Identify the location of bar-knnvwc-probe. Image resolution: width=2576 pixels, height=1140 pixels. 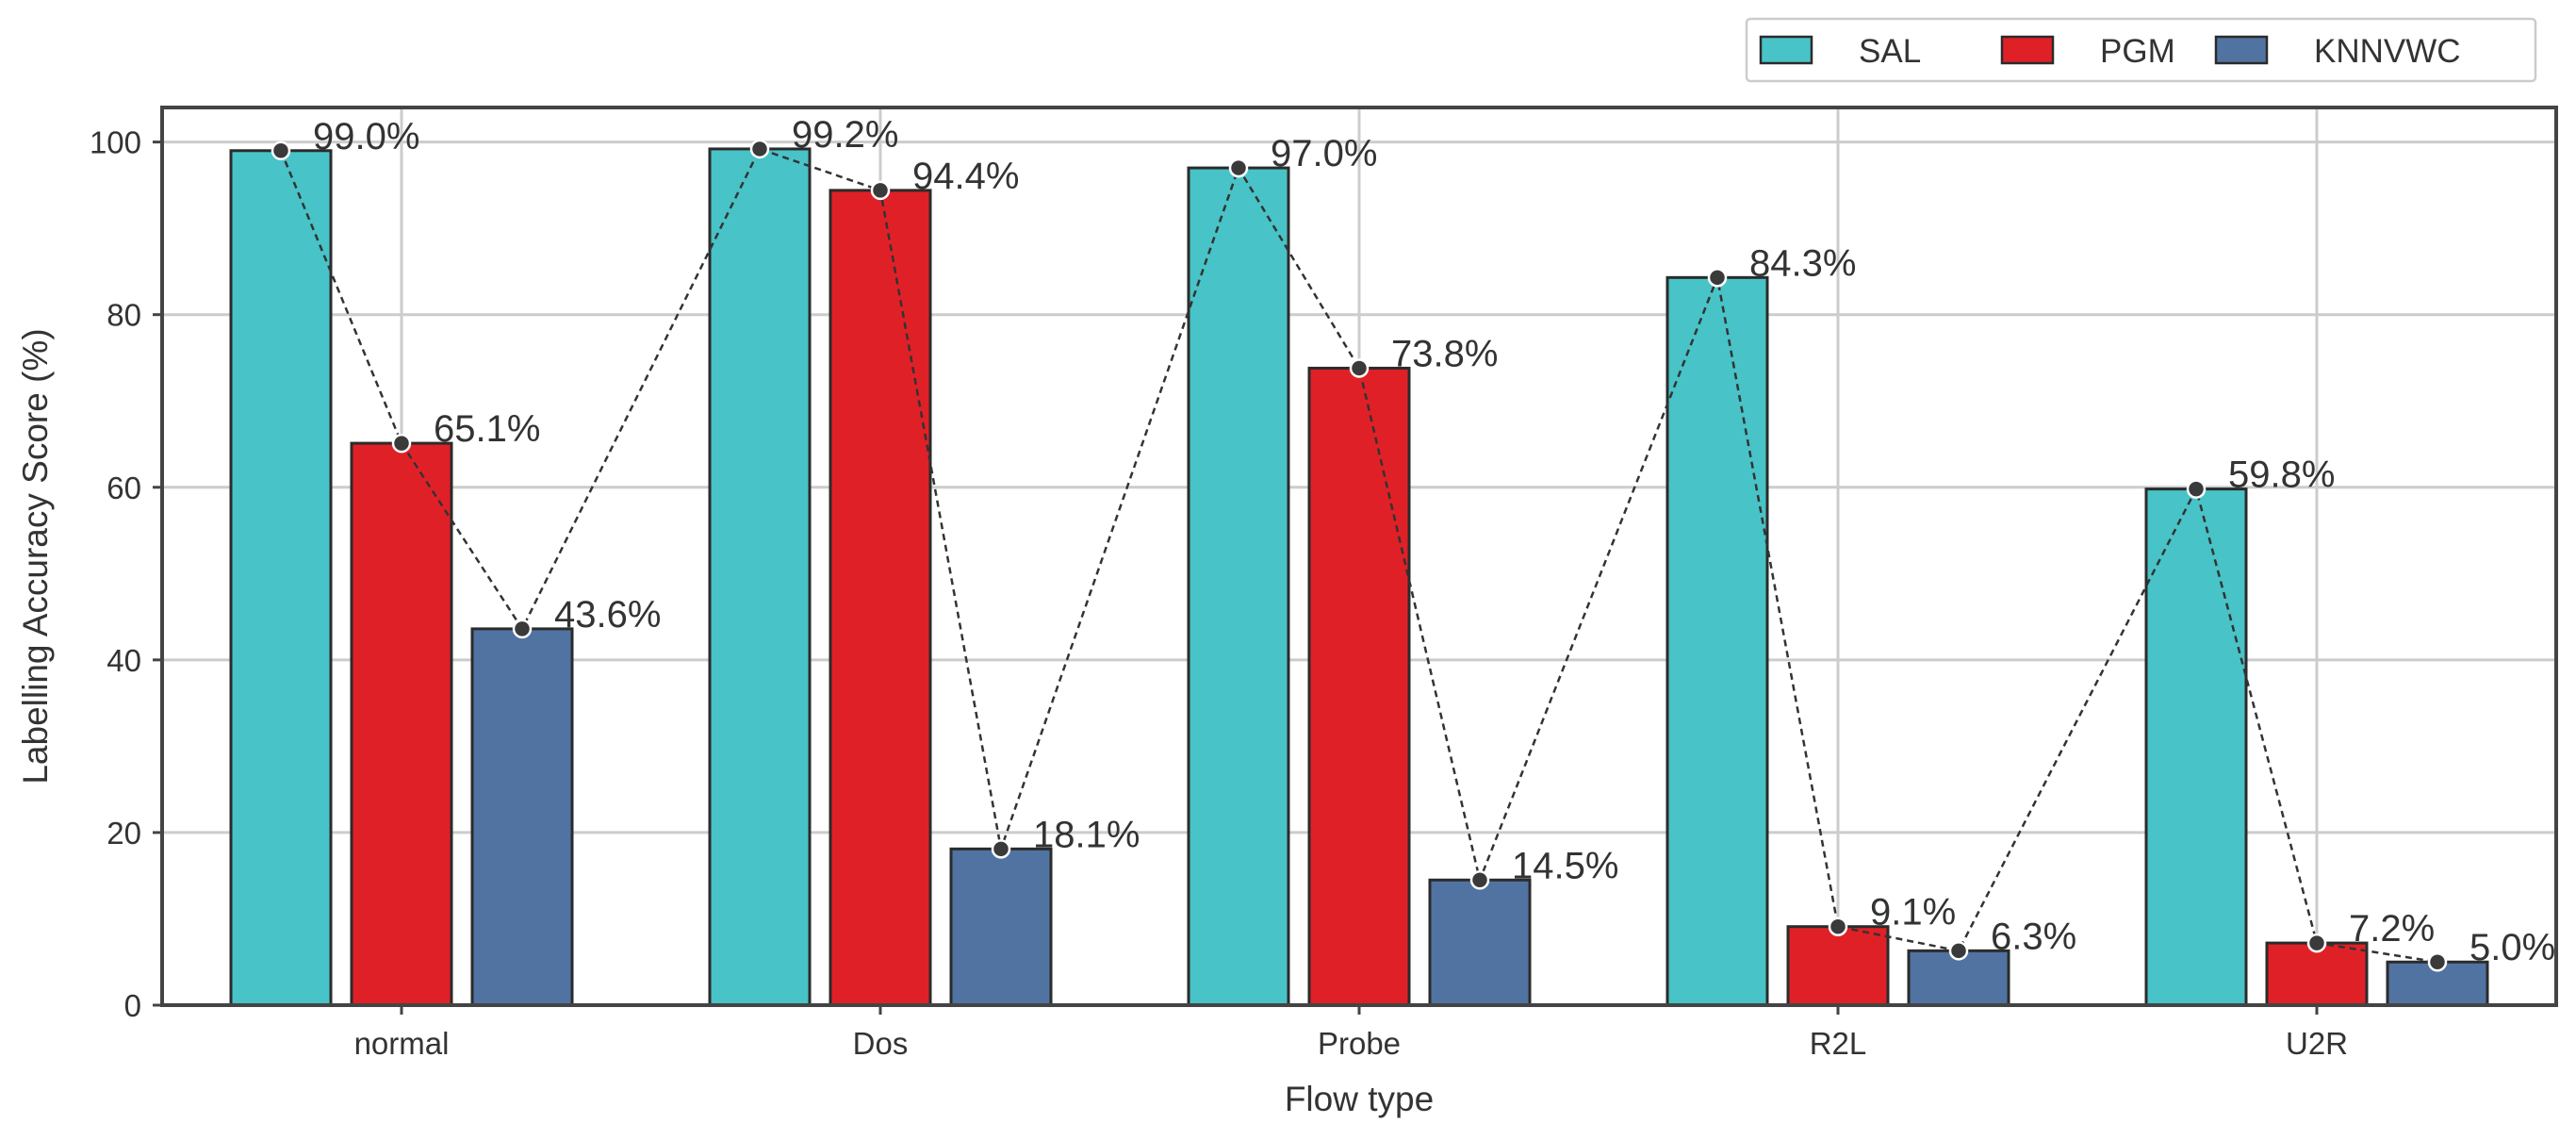
(1480, 943).